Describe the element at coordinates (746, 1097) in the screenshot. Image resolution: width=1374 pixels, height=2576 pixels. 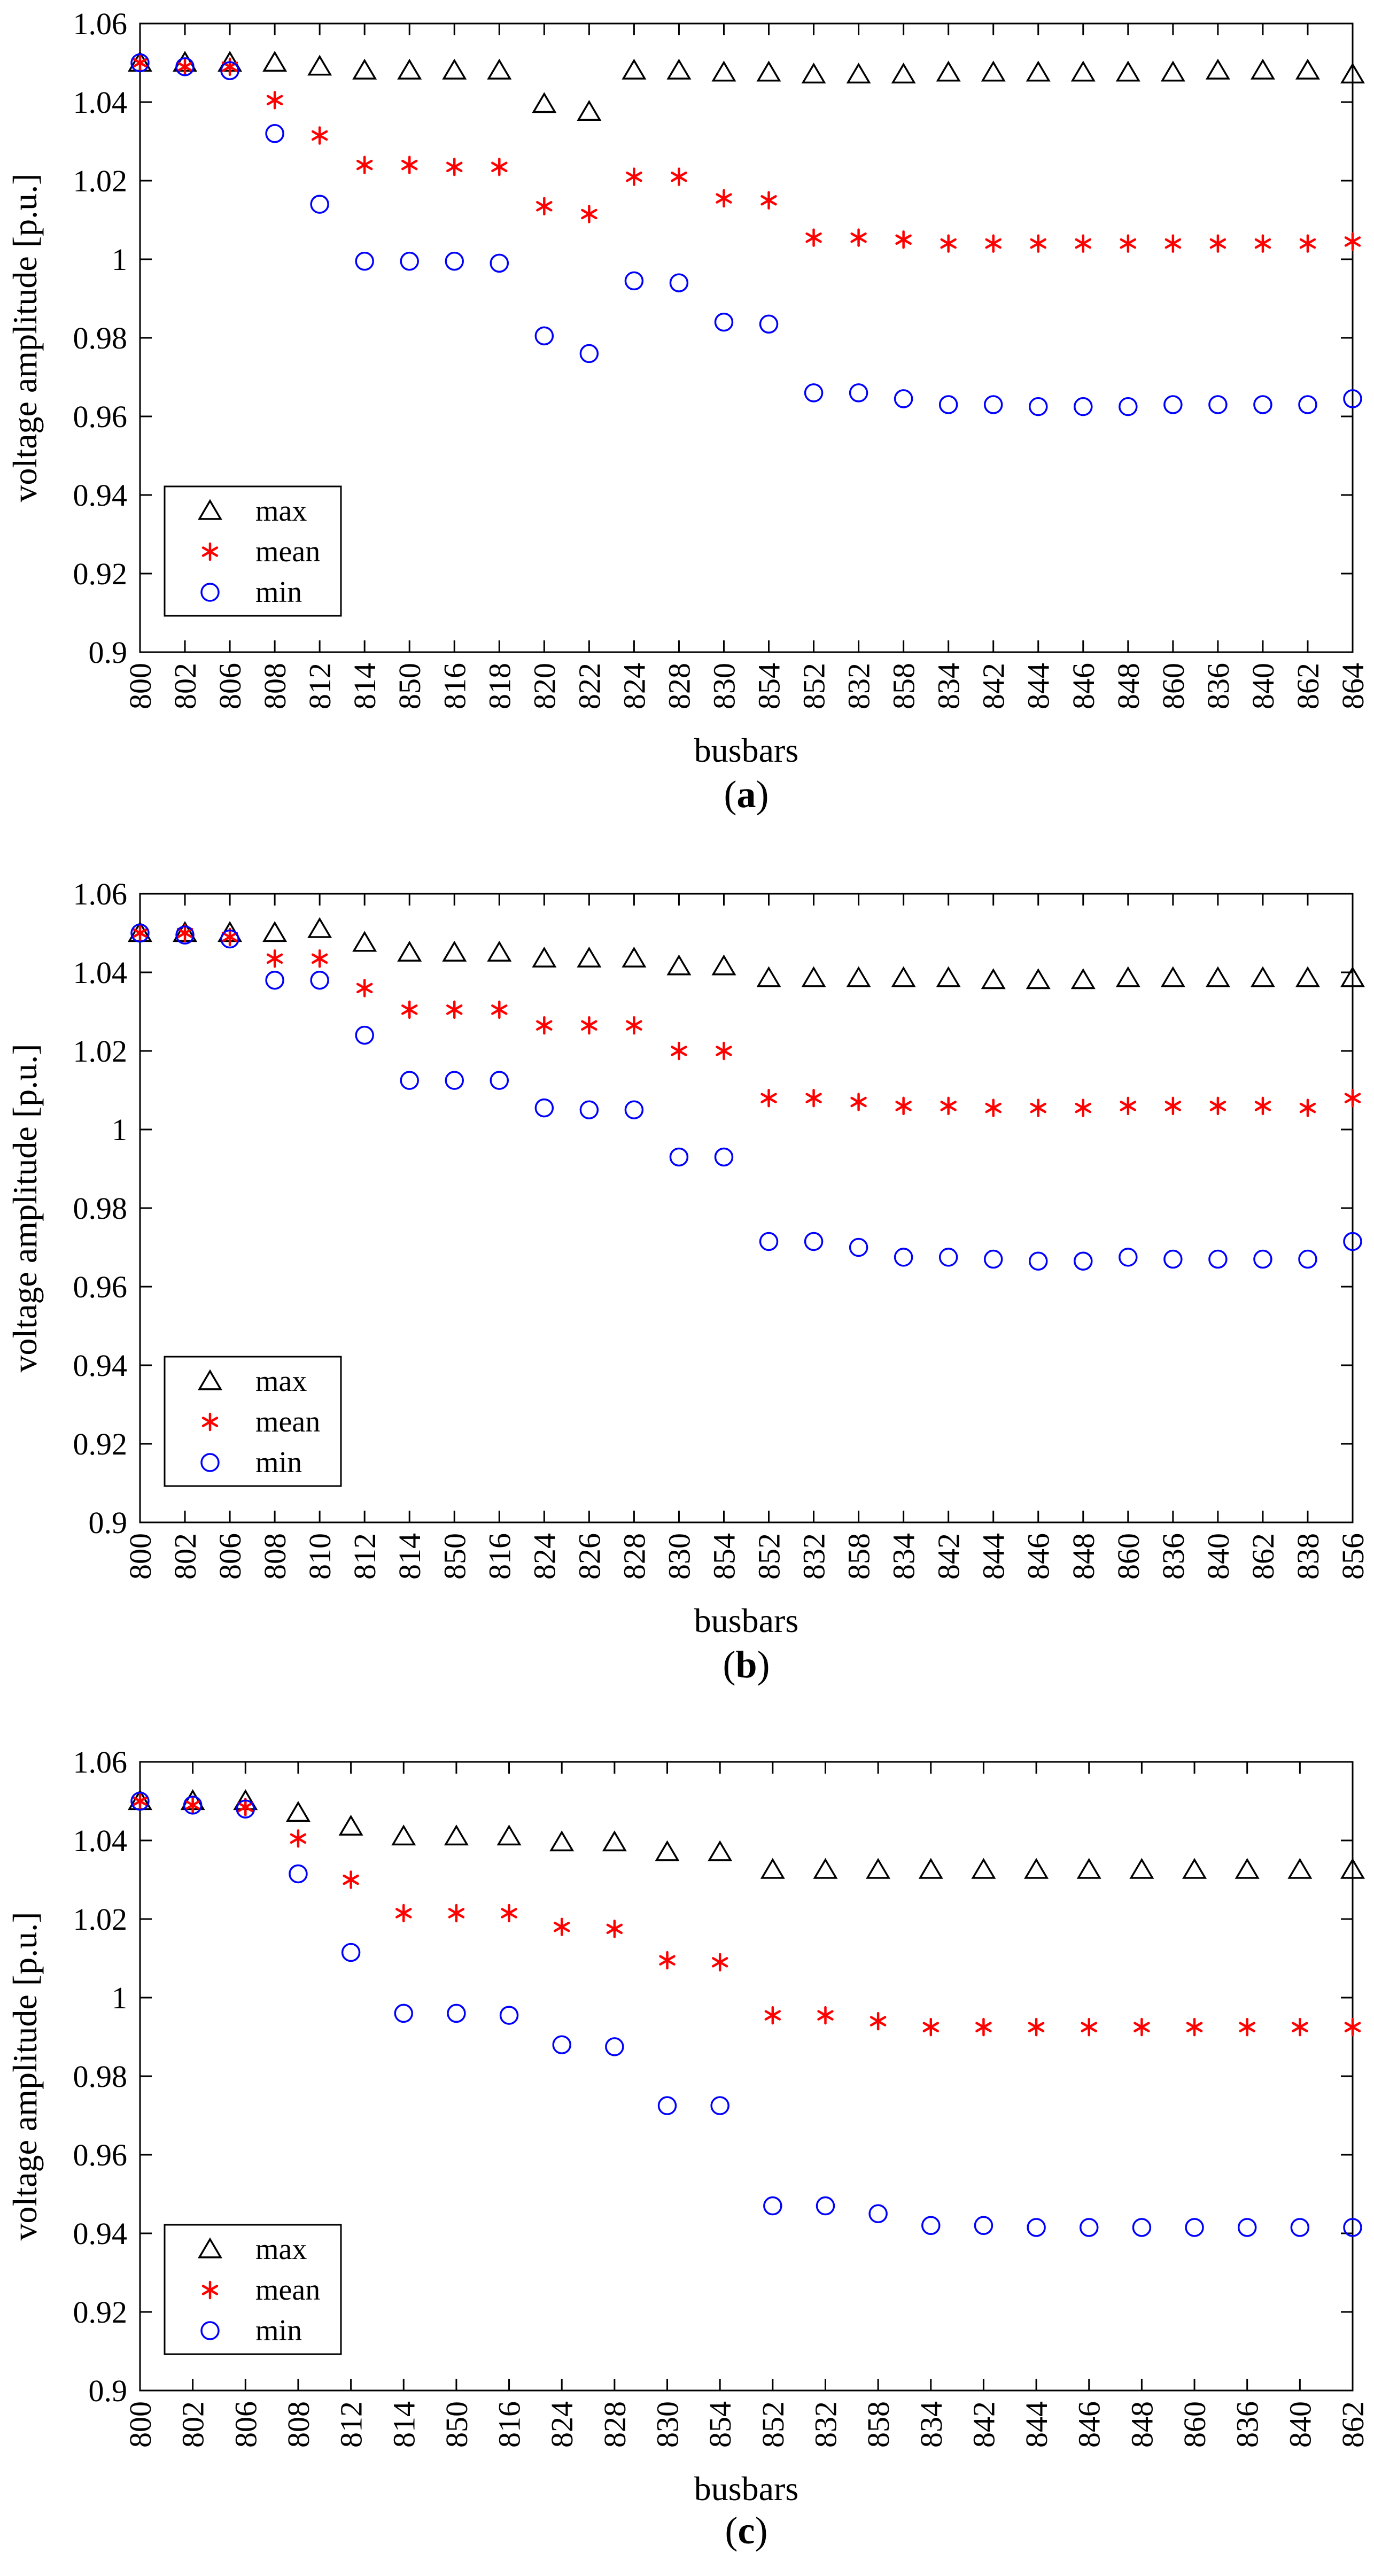
I see `series-min` at that location.